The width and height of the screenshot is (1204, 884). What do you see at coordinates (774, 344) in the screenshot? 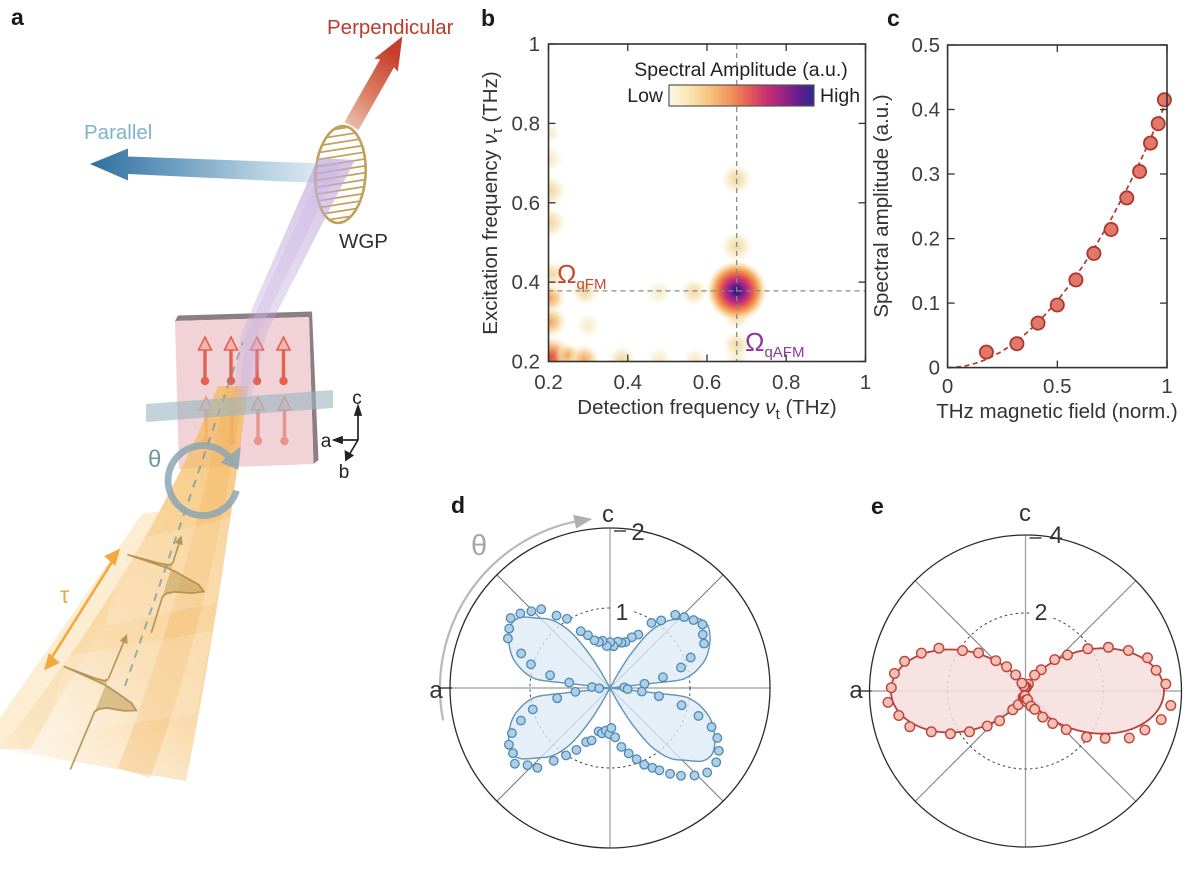
I see `svg-text: ΩqAFM` at bounding box center [774, 344].